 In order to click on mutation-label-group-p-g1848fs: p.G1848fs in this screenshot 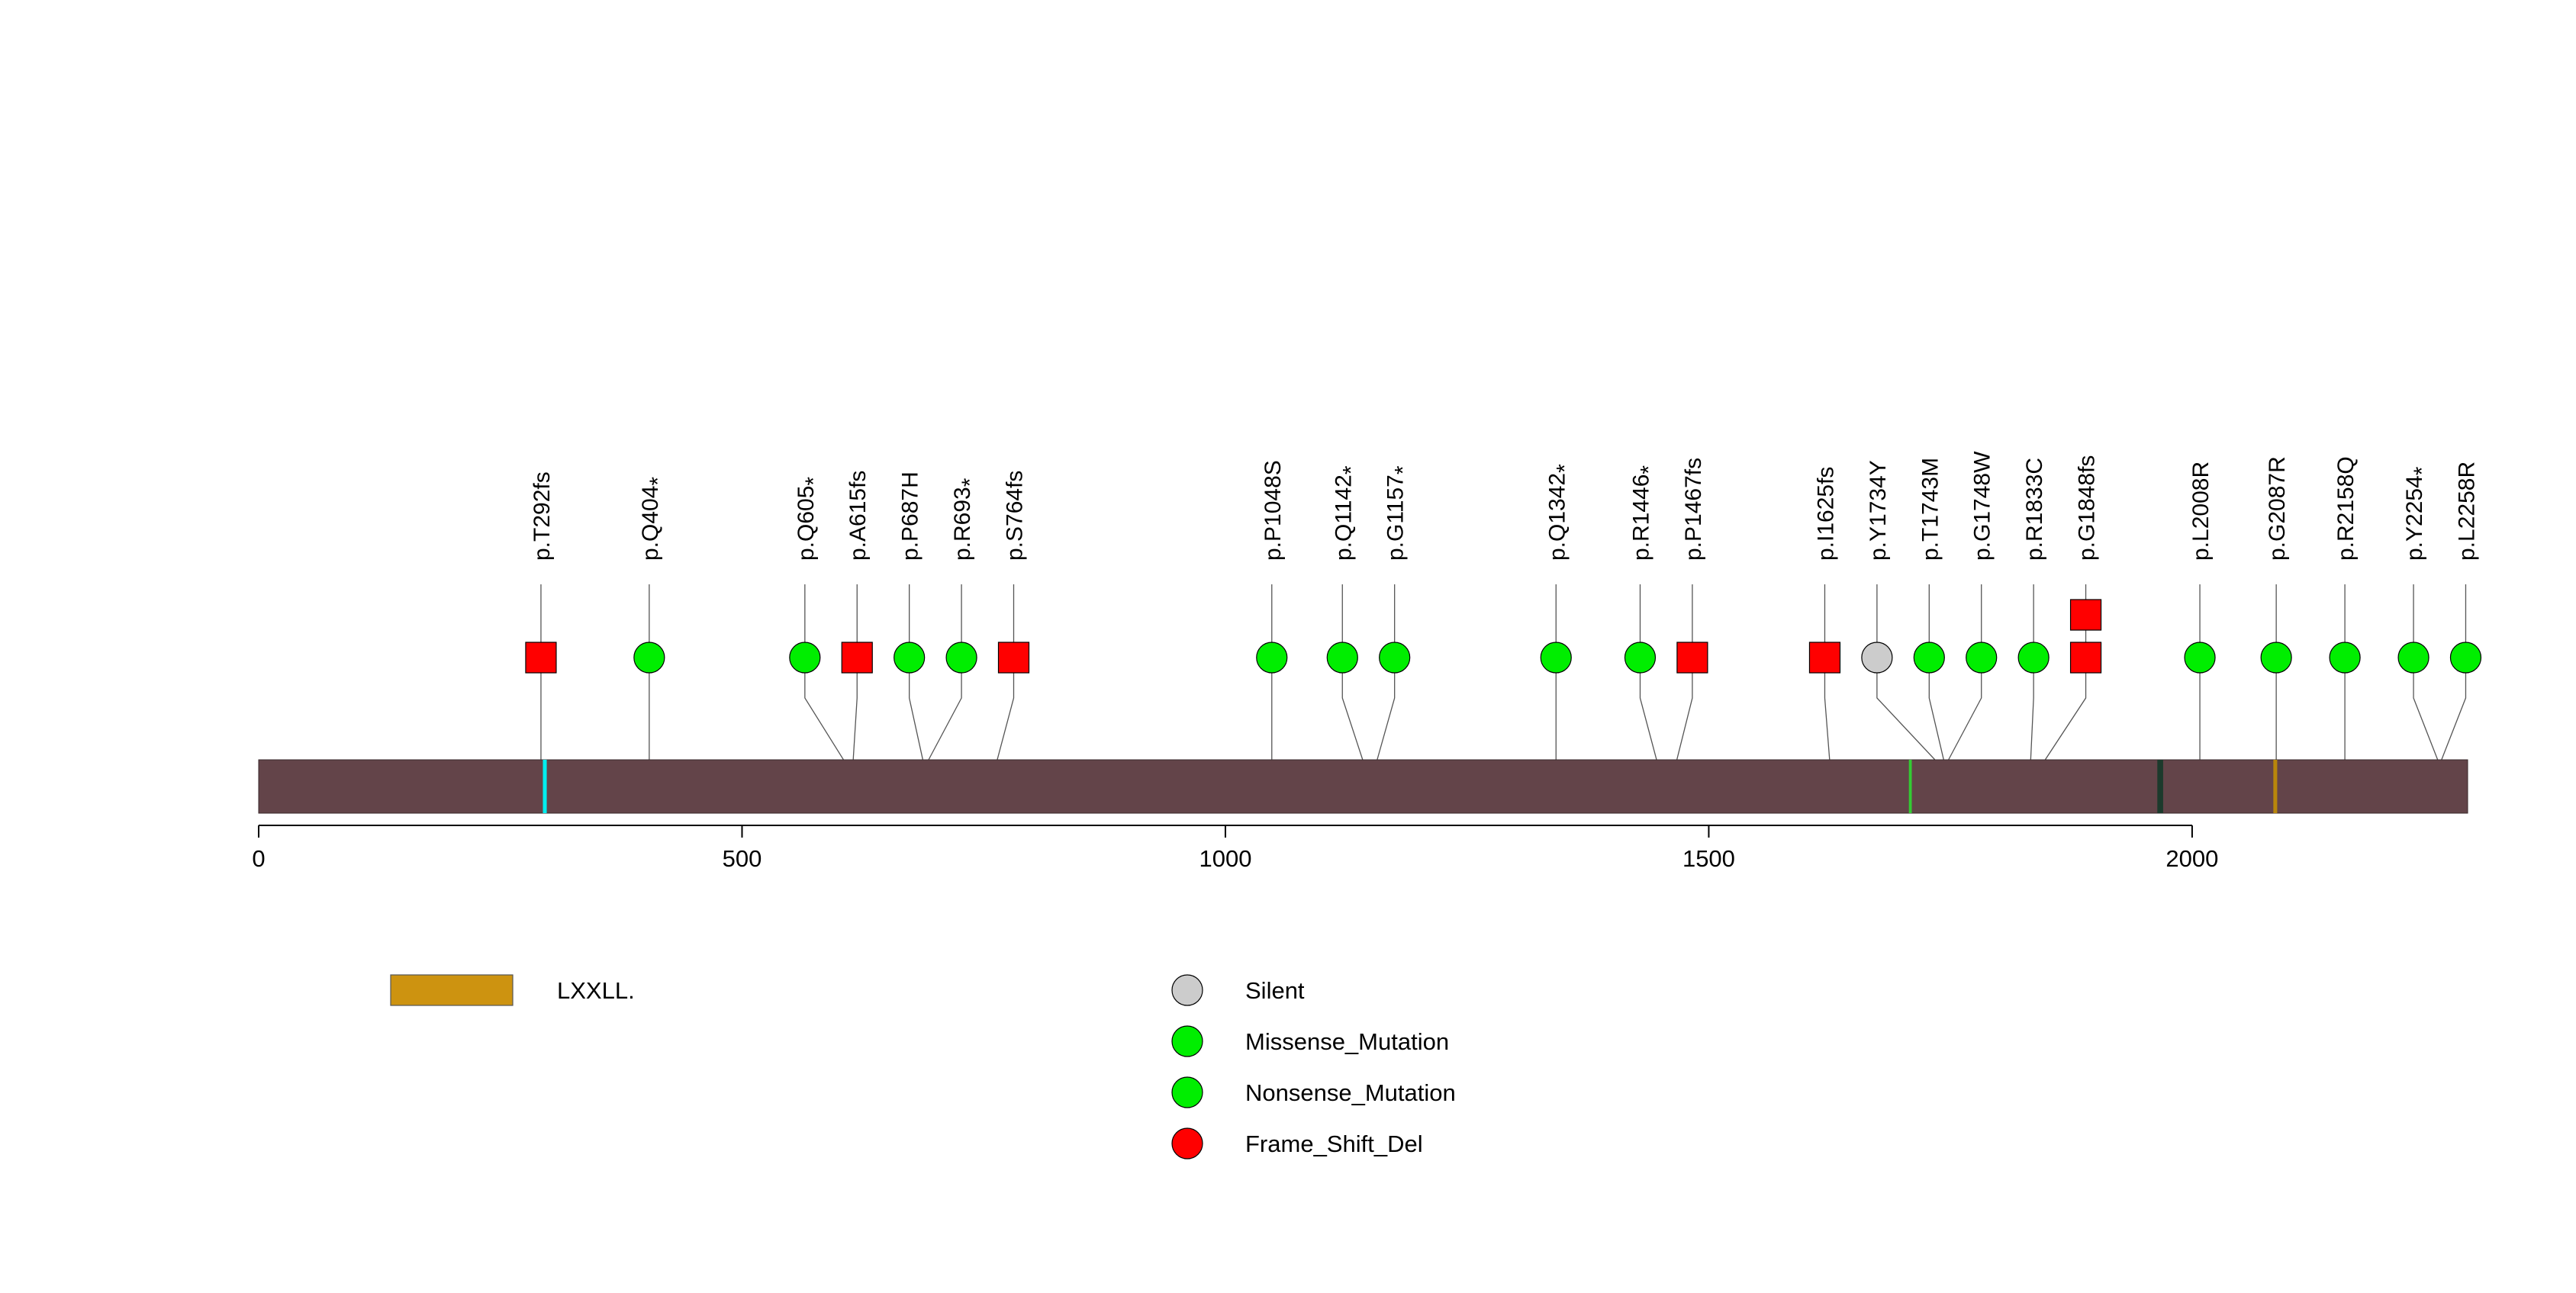, I will do `click(2087, 508)`.